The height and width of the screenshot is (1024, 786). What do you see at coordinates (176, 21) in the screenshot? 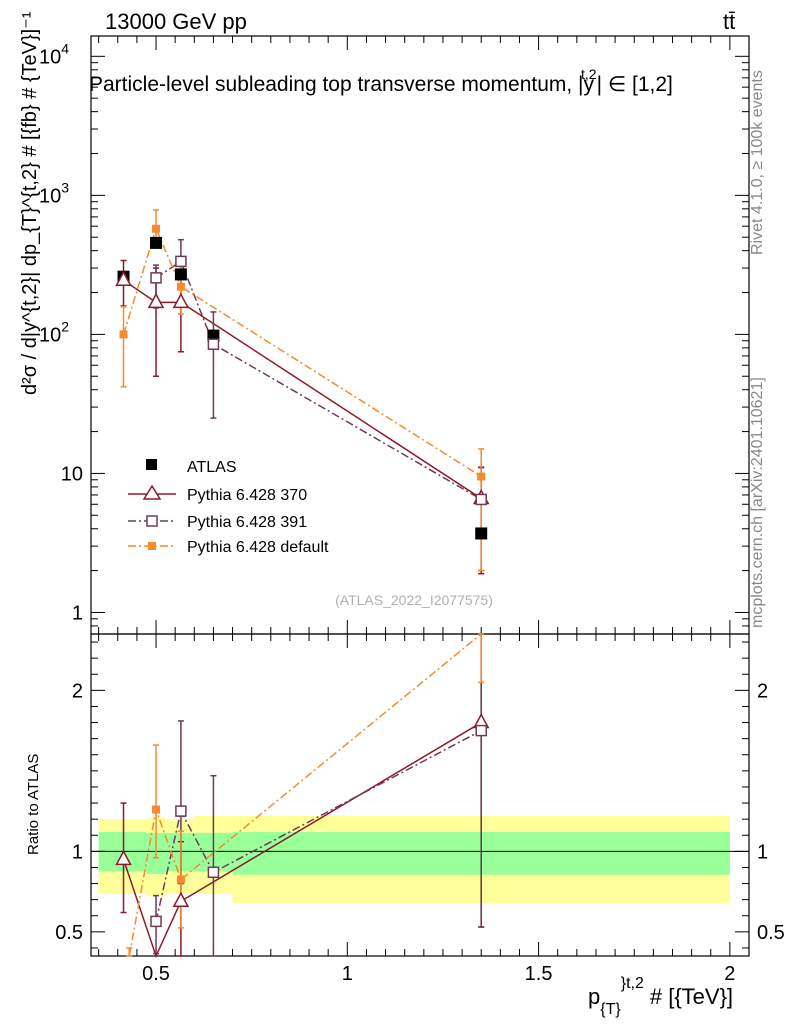
I see `energy-label: 13000 GeV pp` at bounding box center [176, 21].